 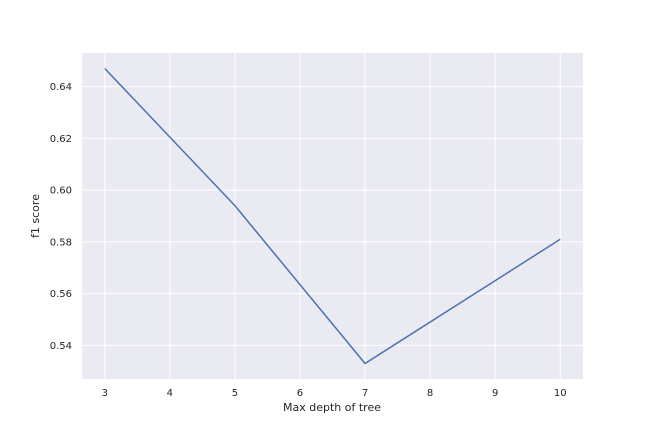 What do you see at coordinates (61, 139) in the screenshot?
I see `y-tick-label: 0.62` at bounding box center [61, 139].